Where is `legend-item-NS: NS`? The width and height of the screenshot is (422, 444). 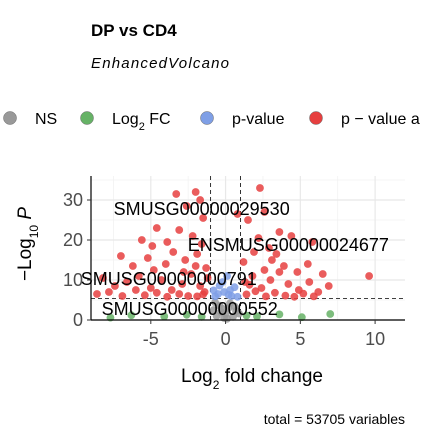
legend-item-NS: NS is located at coordinates (30, 119).